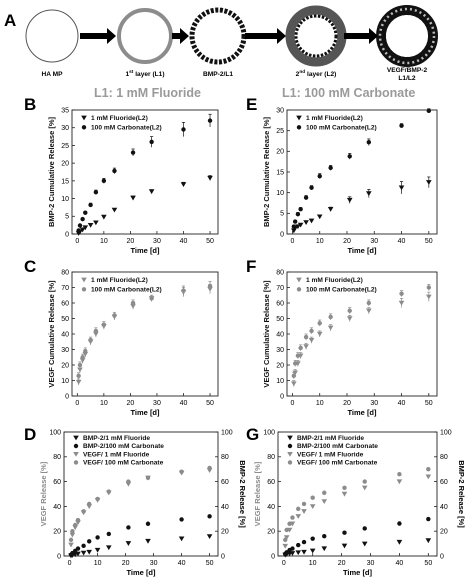  What do you see at coordinates (30, 434) in the screenshot?
I see `panel-letter-d: D` at bounding box center [30, 434].